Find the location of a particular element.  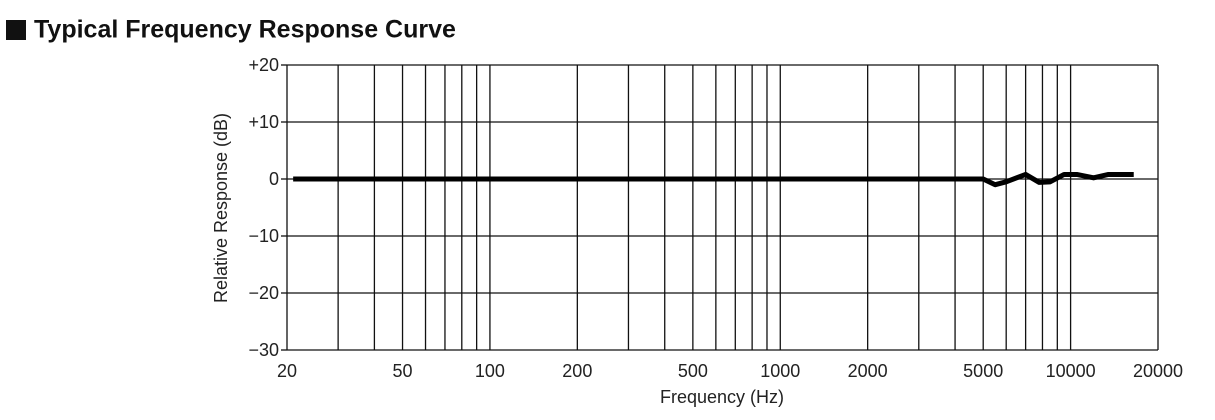

y-tick-label: +20 is located at coordinates (263, 65).